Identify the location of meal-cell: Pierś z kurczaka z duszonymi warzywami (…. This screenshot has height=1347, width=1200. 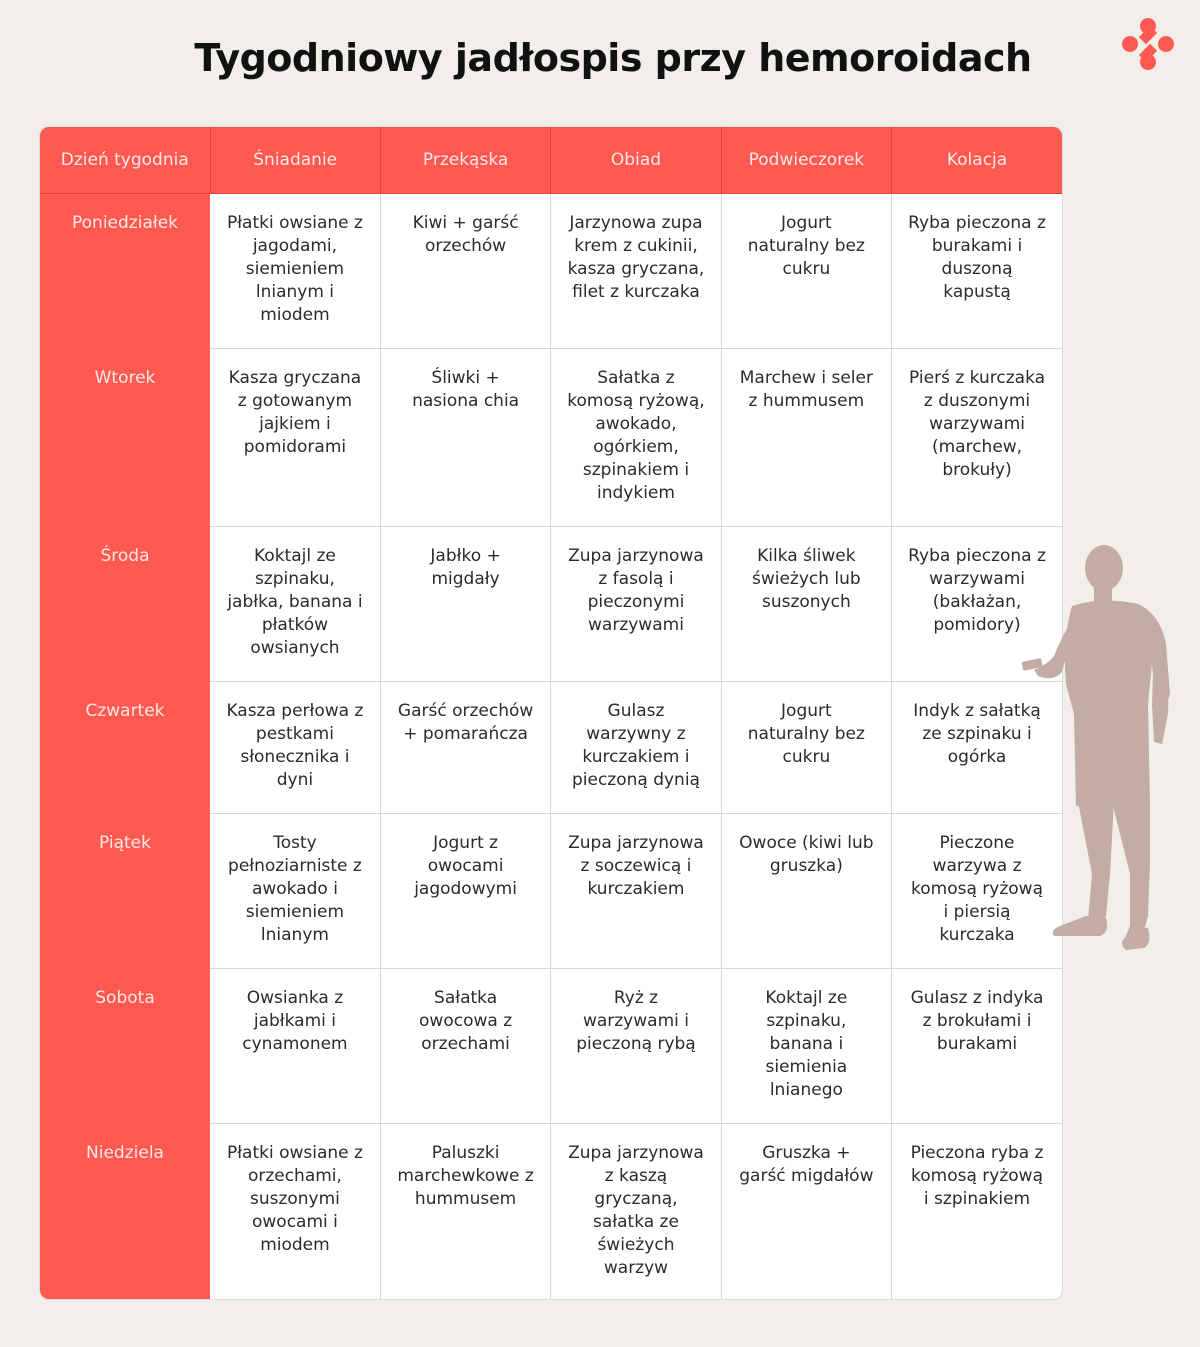
(976, 437).